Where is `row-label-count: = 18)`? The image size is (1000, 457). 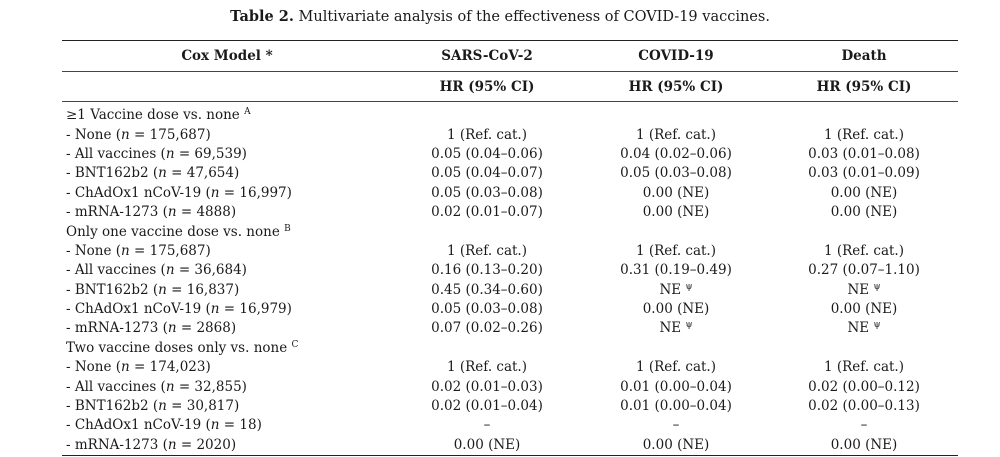 row-label-count: = 18) is located at coordinates (240, 425).